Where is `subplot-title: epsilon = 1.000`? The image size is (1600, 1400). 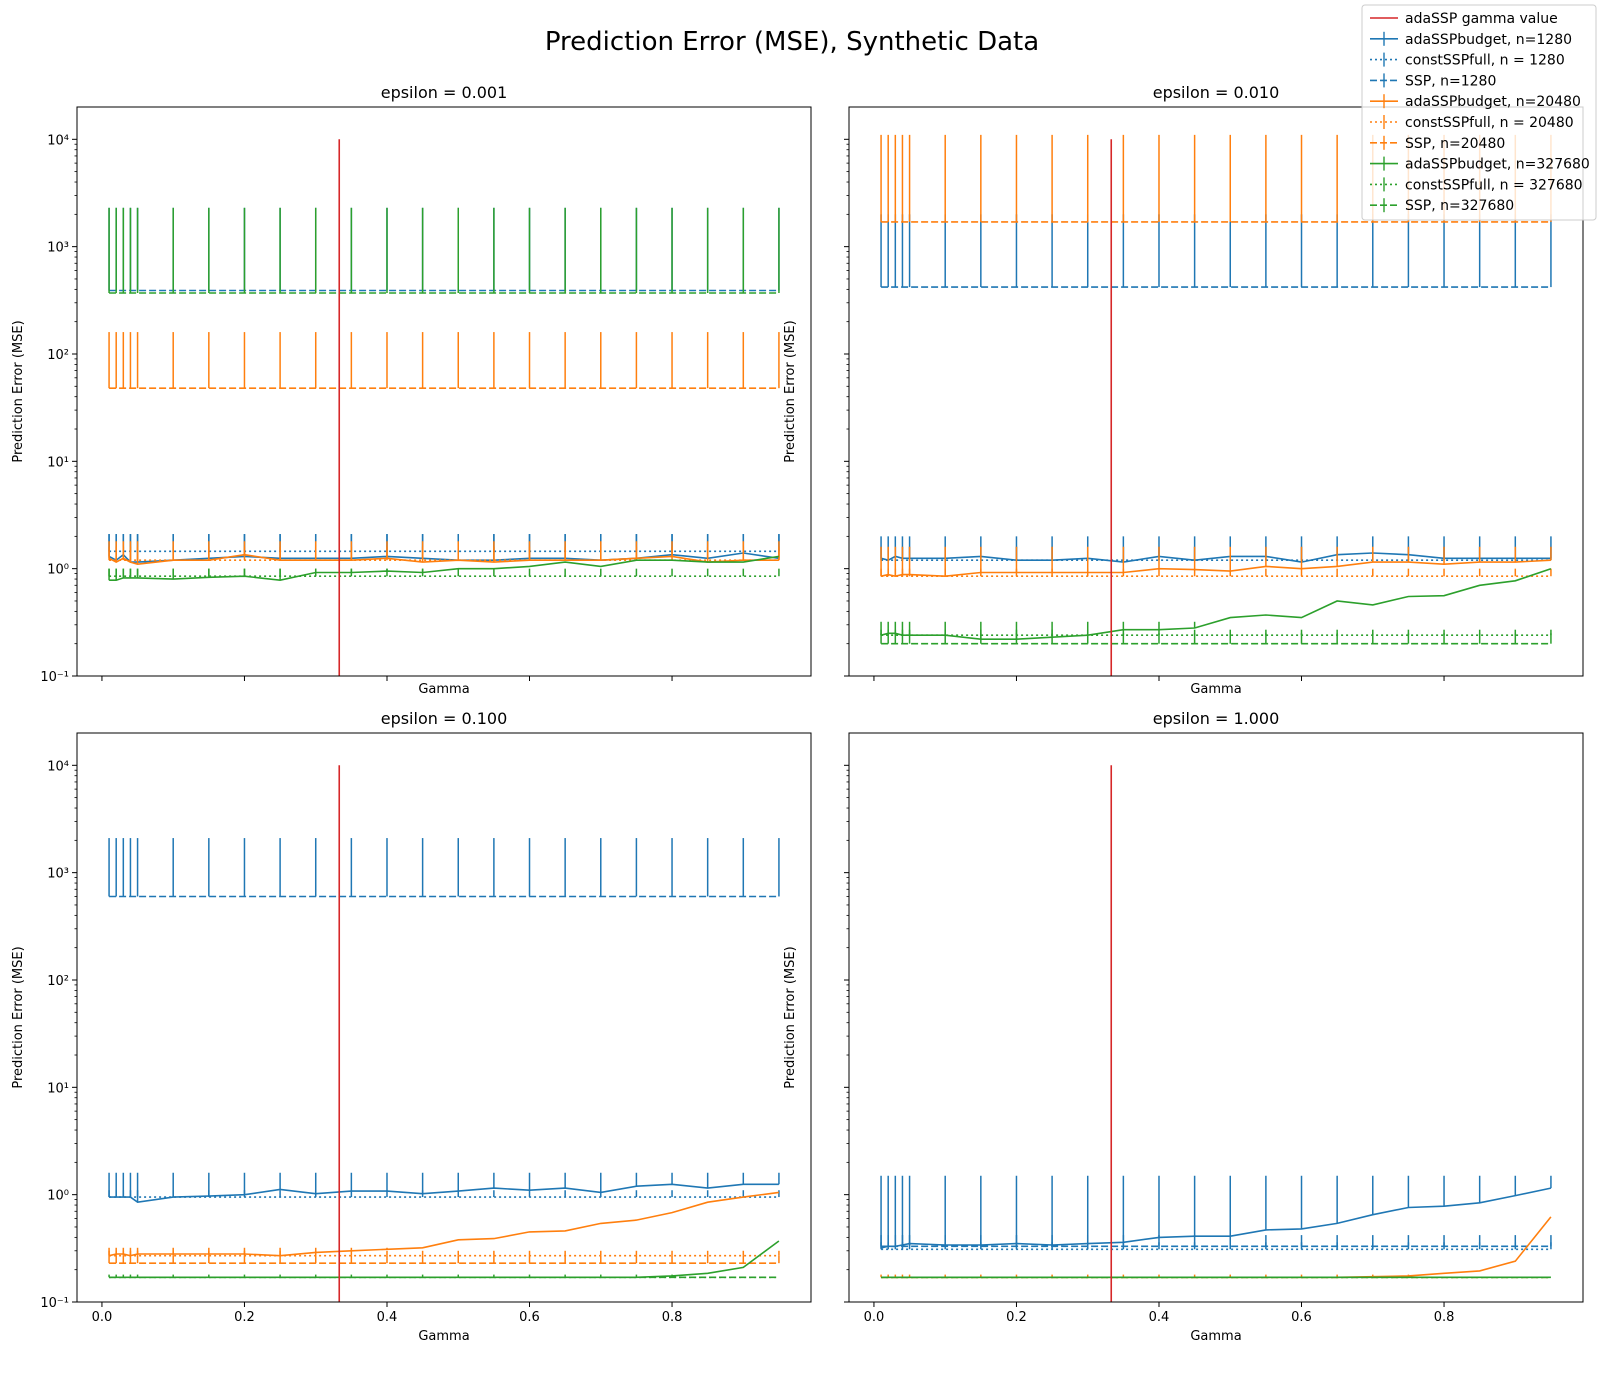 subplot-title: epsilon = 1.000 is located at coordinates (1216, 718).